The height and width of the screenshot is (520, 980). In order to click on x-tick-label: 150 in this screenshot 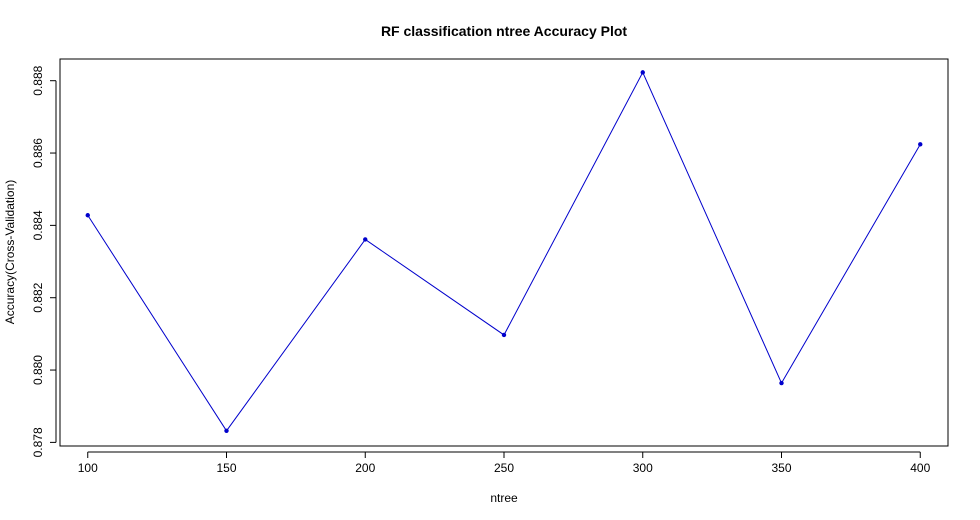, I will do `click(226, 468)`.